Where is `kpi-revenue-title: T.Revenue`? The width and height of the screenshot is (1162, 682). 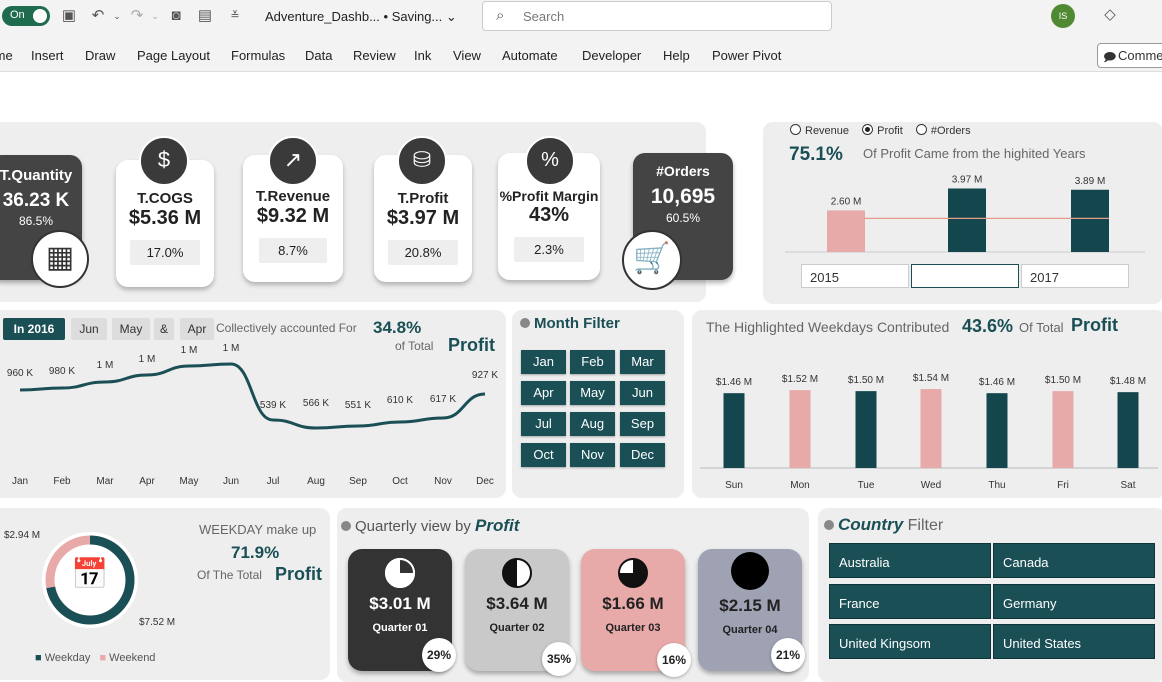
kpi-revenue-title: T.Revenue is located at coordinates (293, 196).